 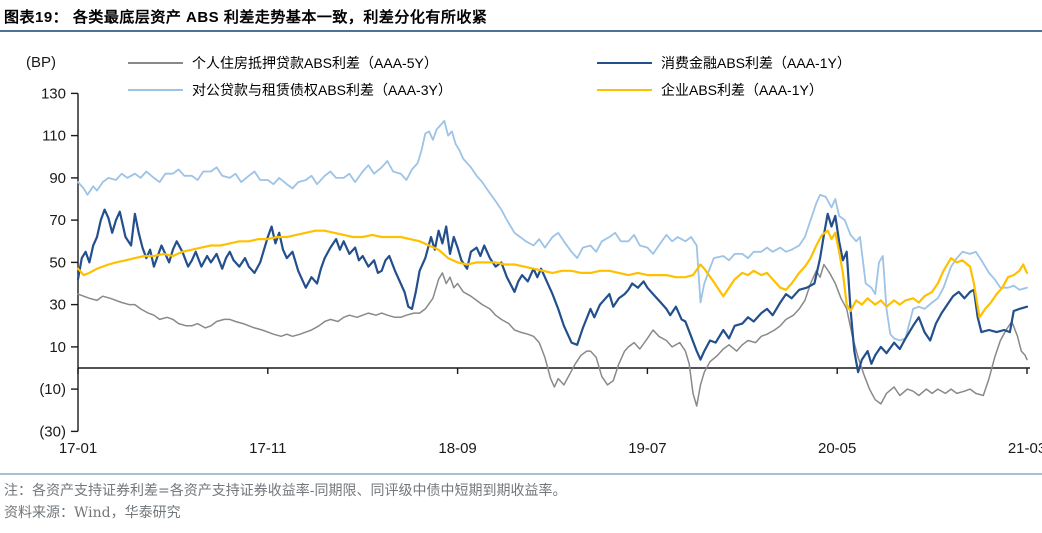 I want to click on legend-label: 消费金融ABS利差（AAA-1Y）, so click(x=756, y=63).